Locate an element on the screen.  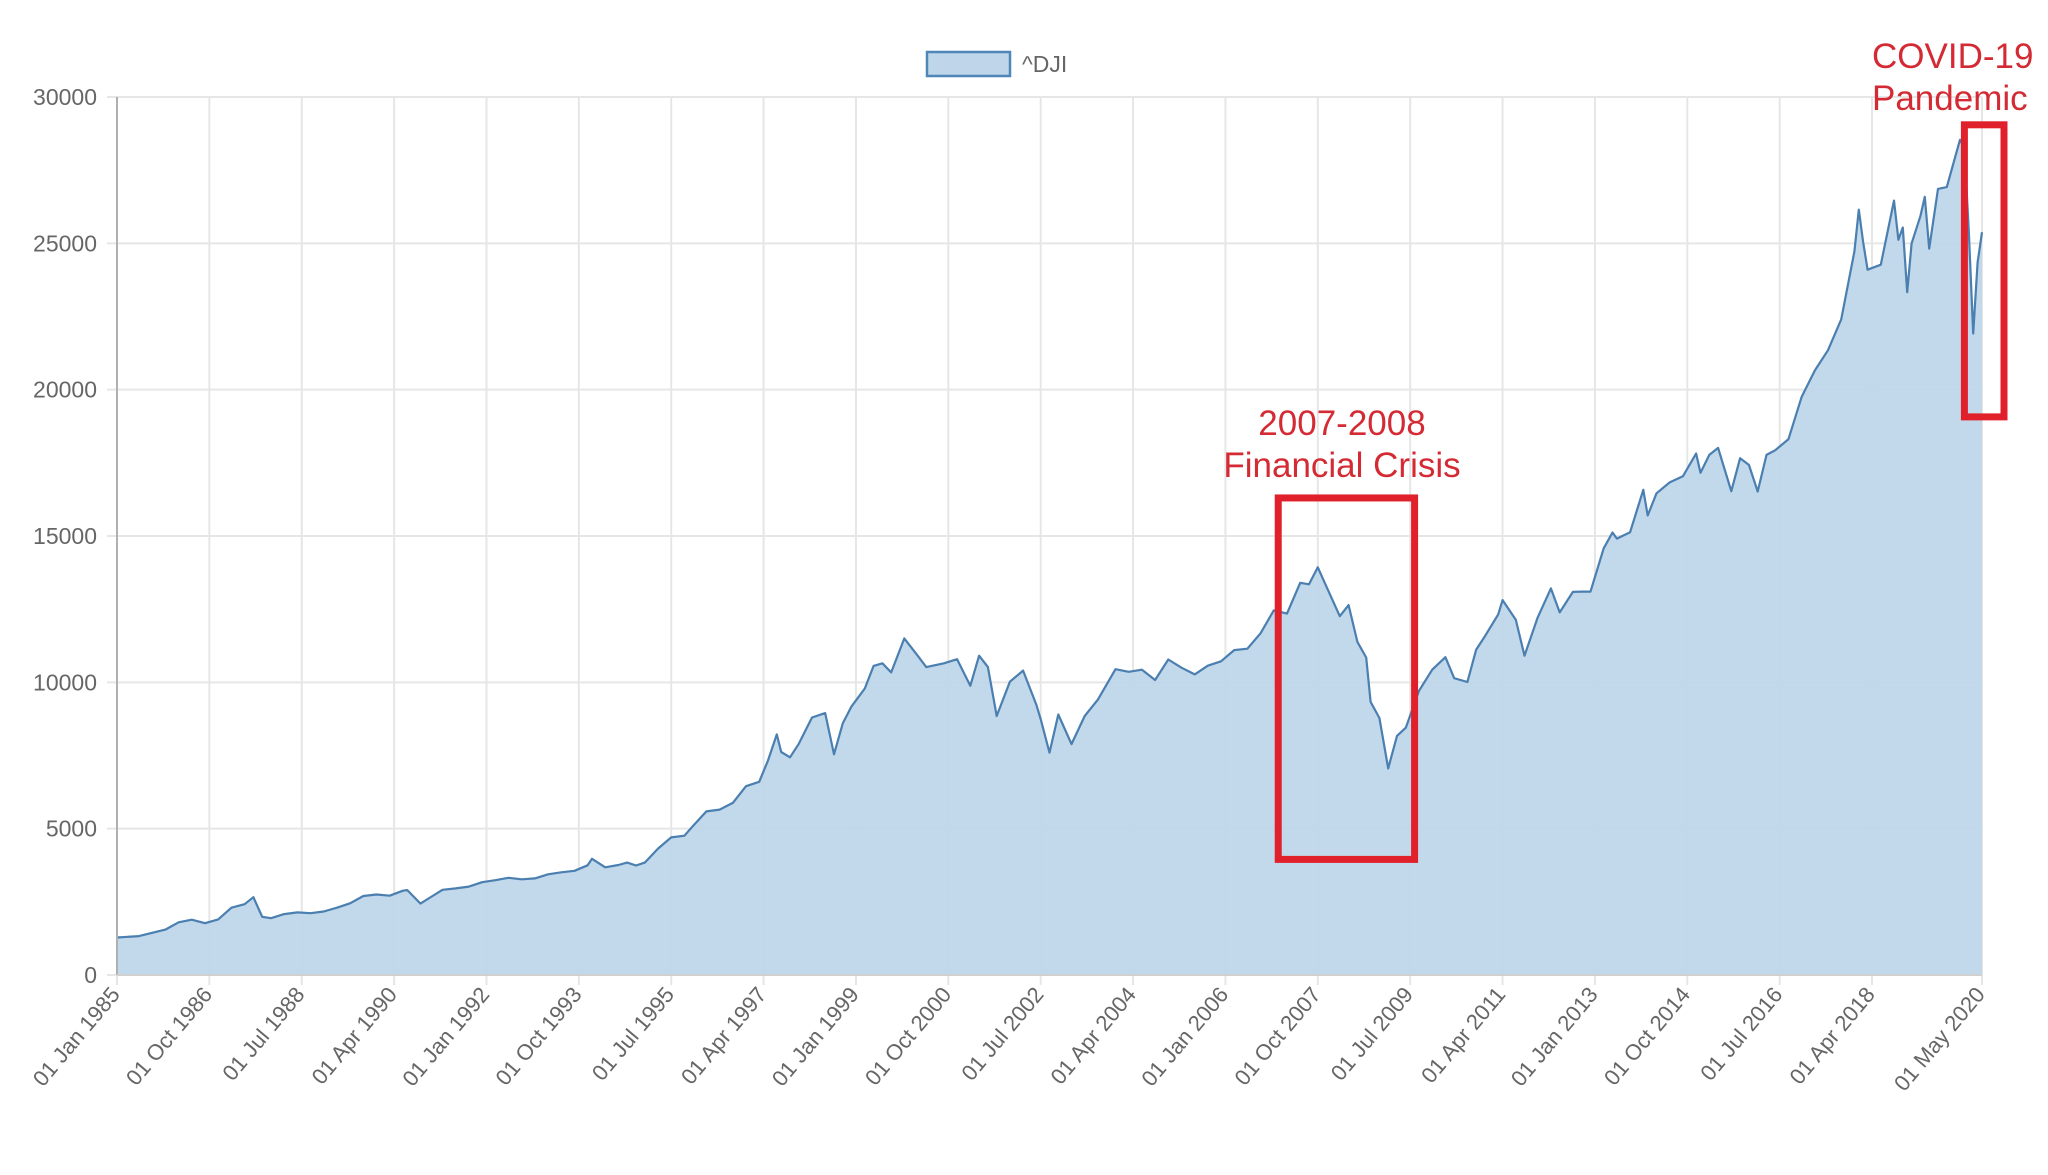
x-tick-label: 01 Jan 1985 is located at coordinates (76, 1036).